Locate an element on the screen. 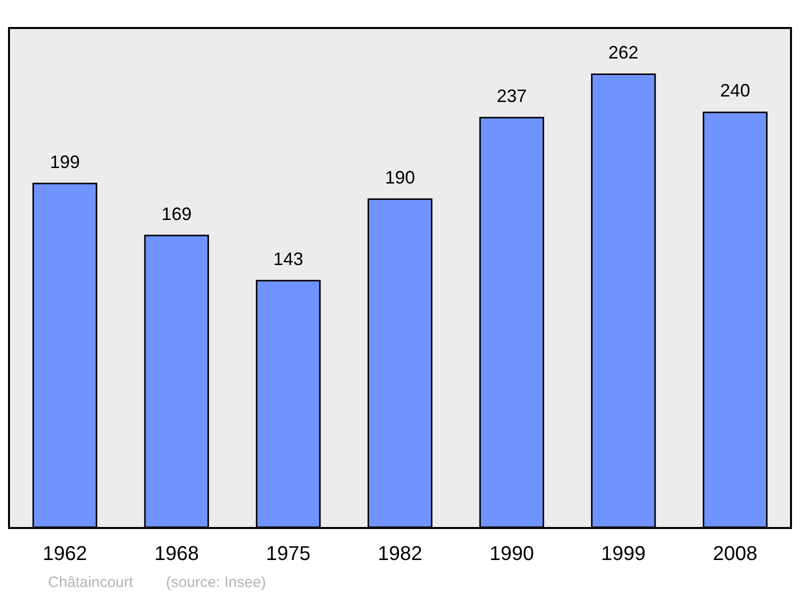 This screenshot has height=598, width=800. x-tick-label: 1968 is located at coordinates (176, 554).